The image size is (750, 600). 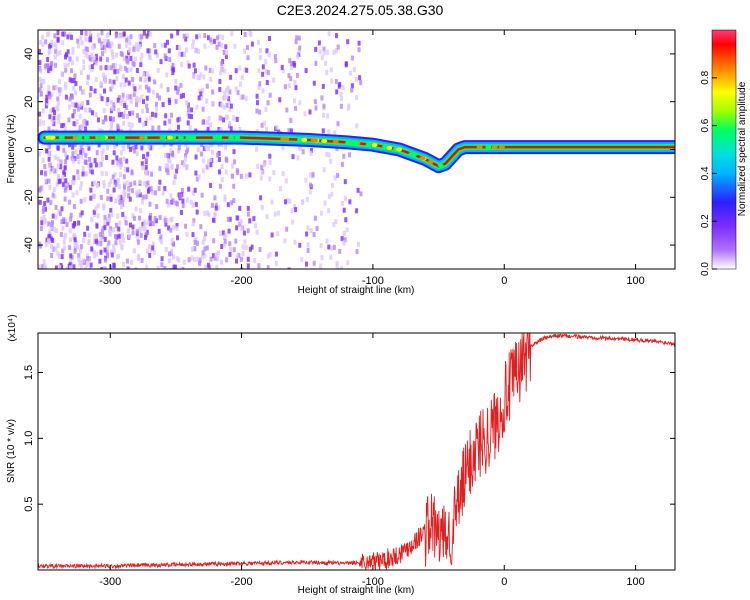 I want to click on x-tick-label: 100, so click(x=635, y=281).